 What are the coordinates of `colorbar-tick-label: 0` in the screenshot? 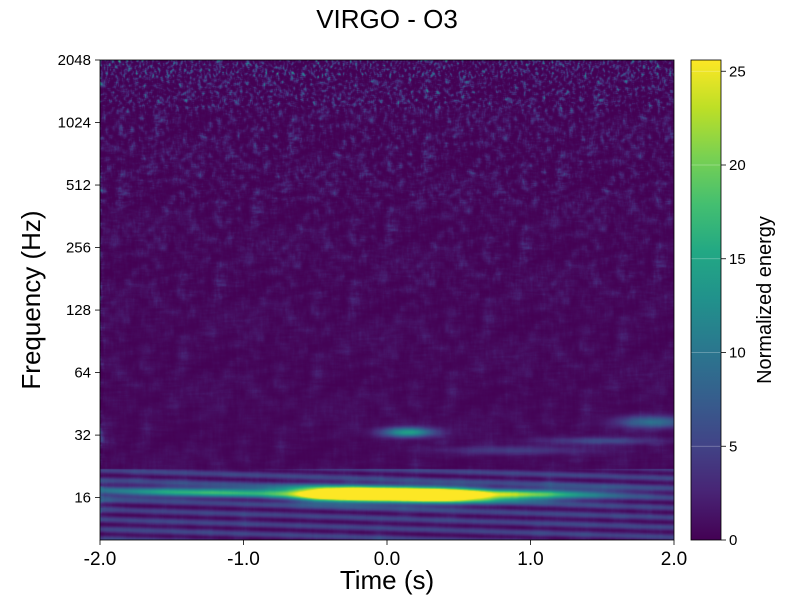 It's located at (733, 540).